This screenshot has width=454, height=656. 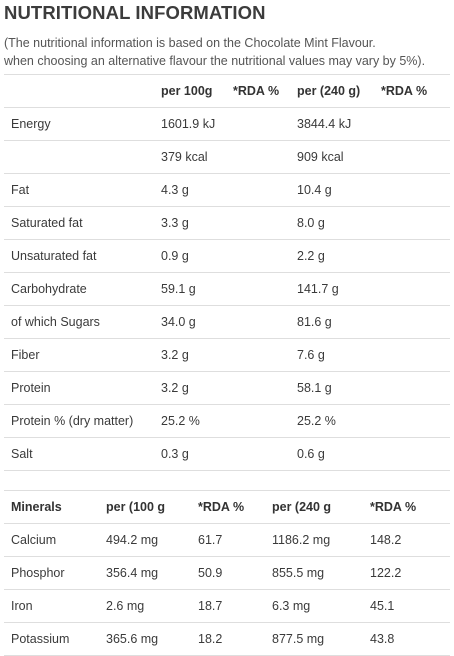 I want to click on table-cell: 141.7 g, so click(x=318, y=289).